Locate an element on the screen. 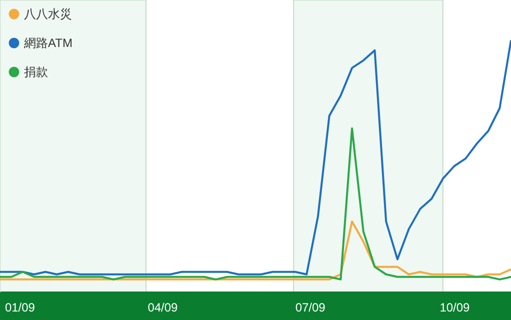  legend-label: 捐款 is located at coordinates (36, 72).